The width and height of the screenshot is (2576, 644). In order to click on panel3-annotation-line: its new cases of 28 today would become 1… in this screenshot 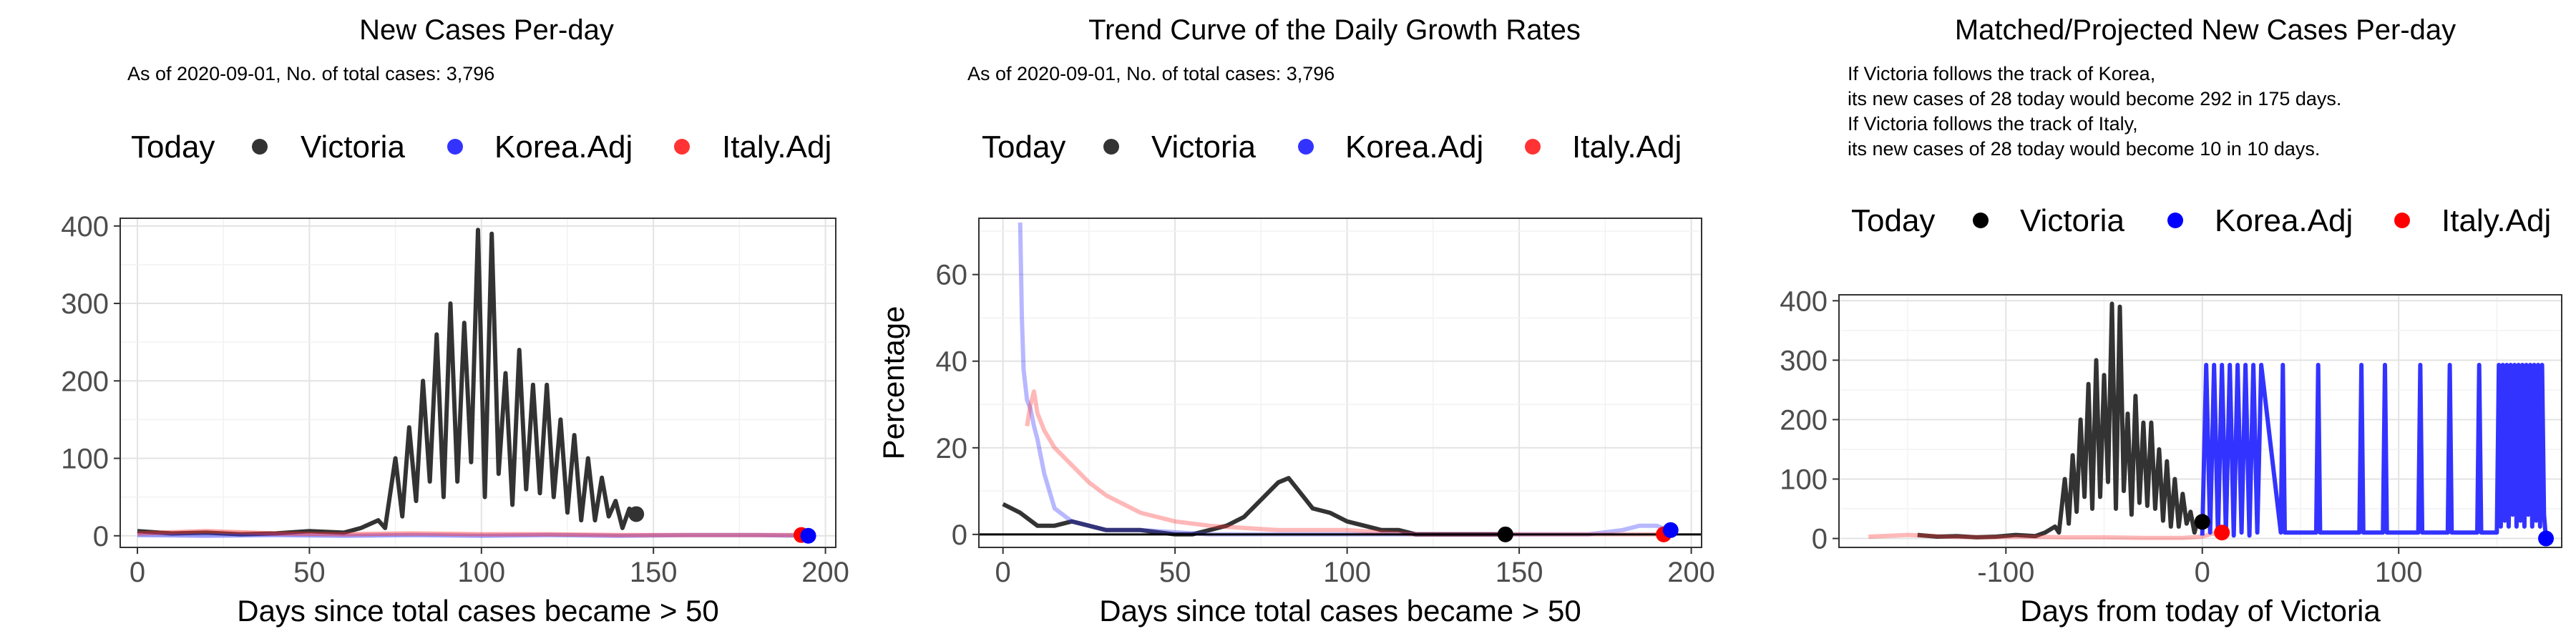, I will do `click(2084, 149)`.